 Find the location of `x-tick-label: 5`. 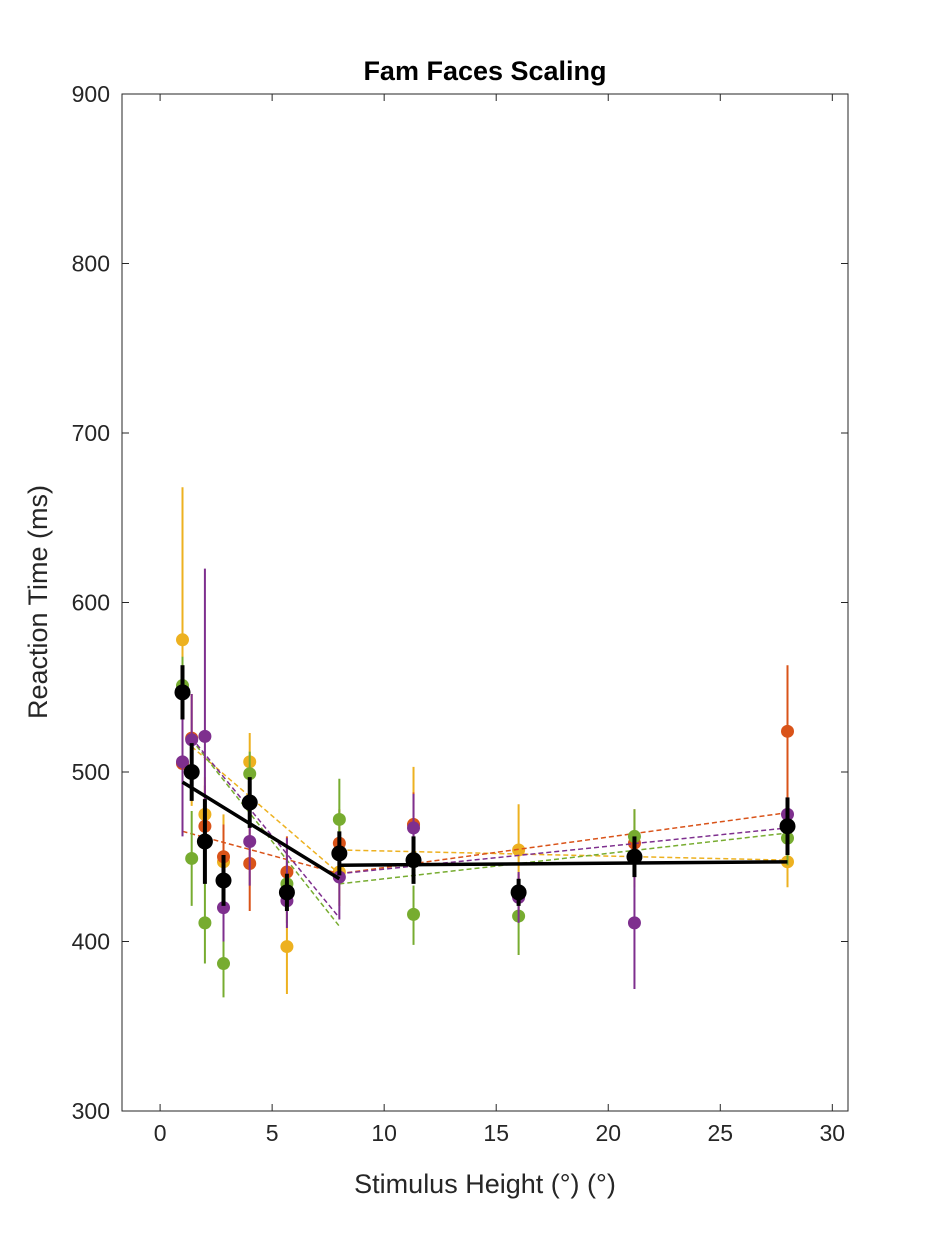

x-tick-label: 5 is located at coordinates (272, 1133).